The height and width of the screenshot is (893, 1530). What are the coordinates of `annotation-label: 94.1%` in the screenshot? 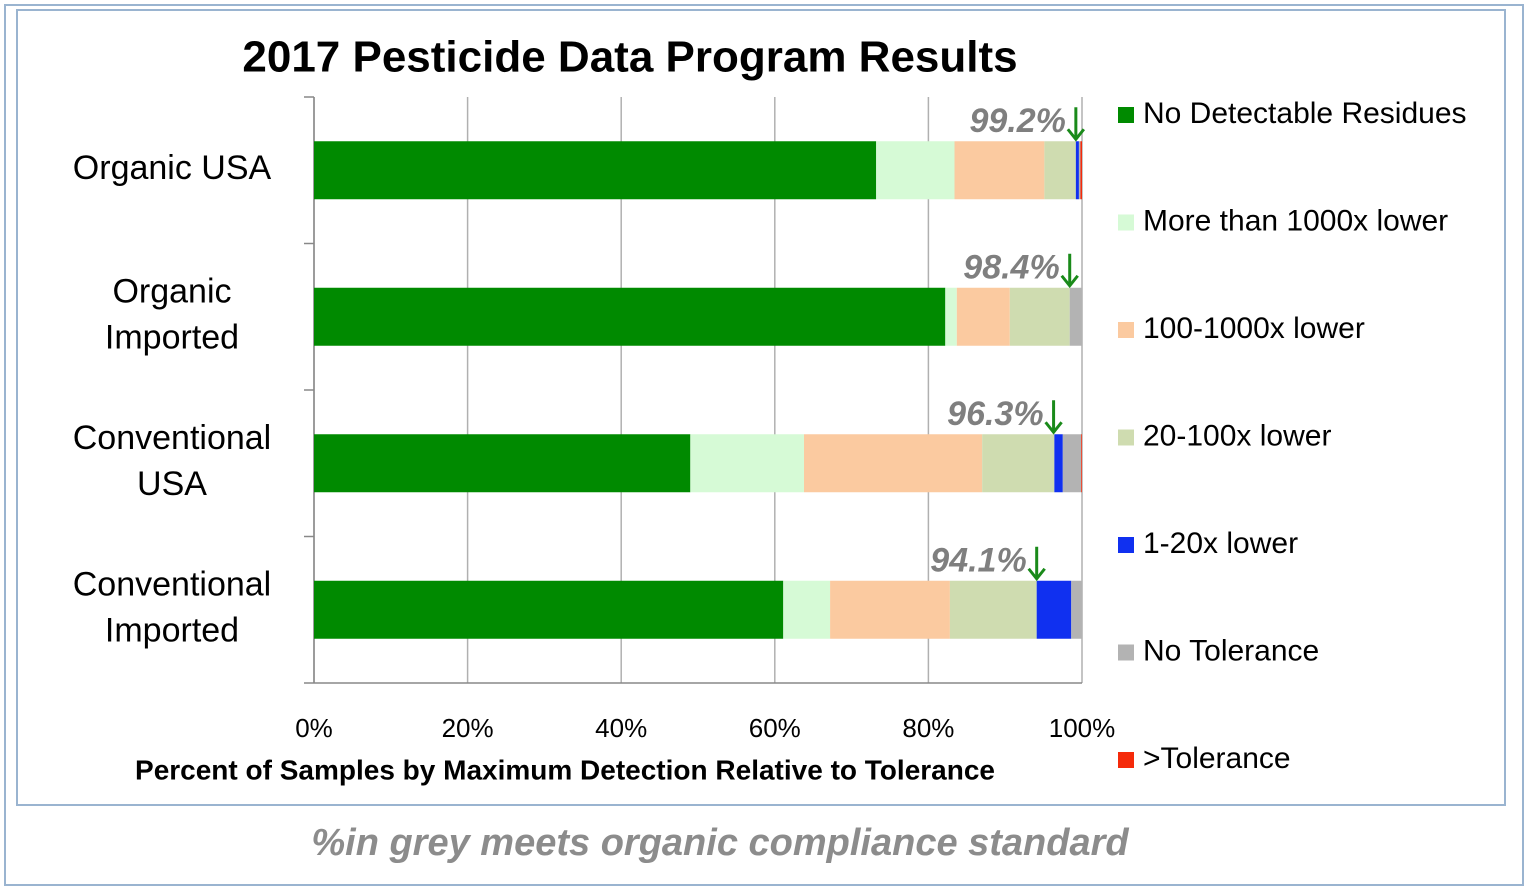 It's located at (978, 561).